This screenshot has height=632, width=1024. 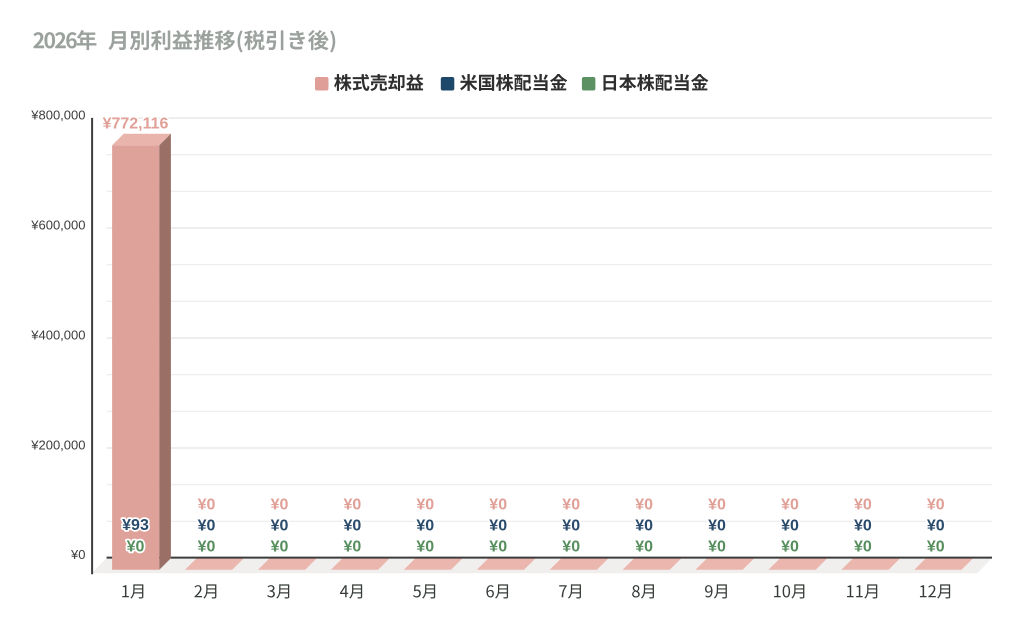 I want to click on svg-text: ¥600,000, so click(x=57, y=224).